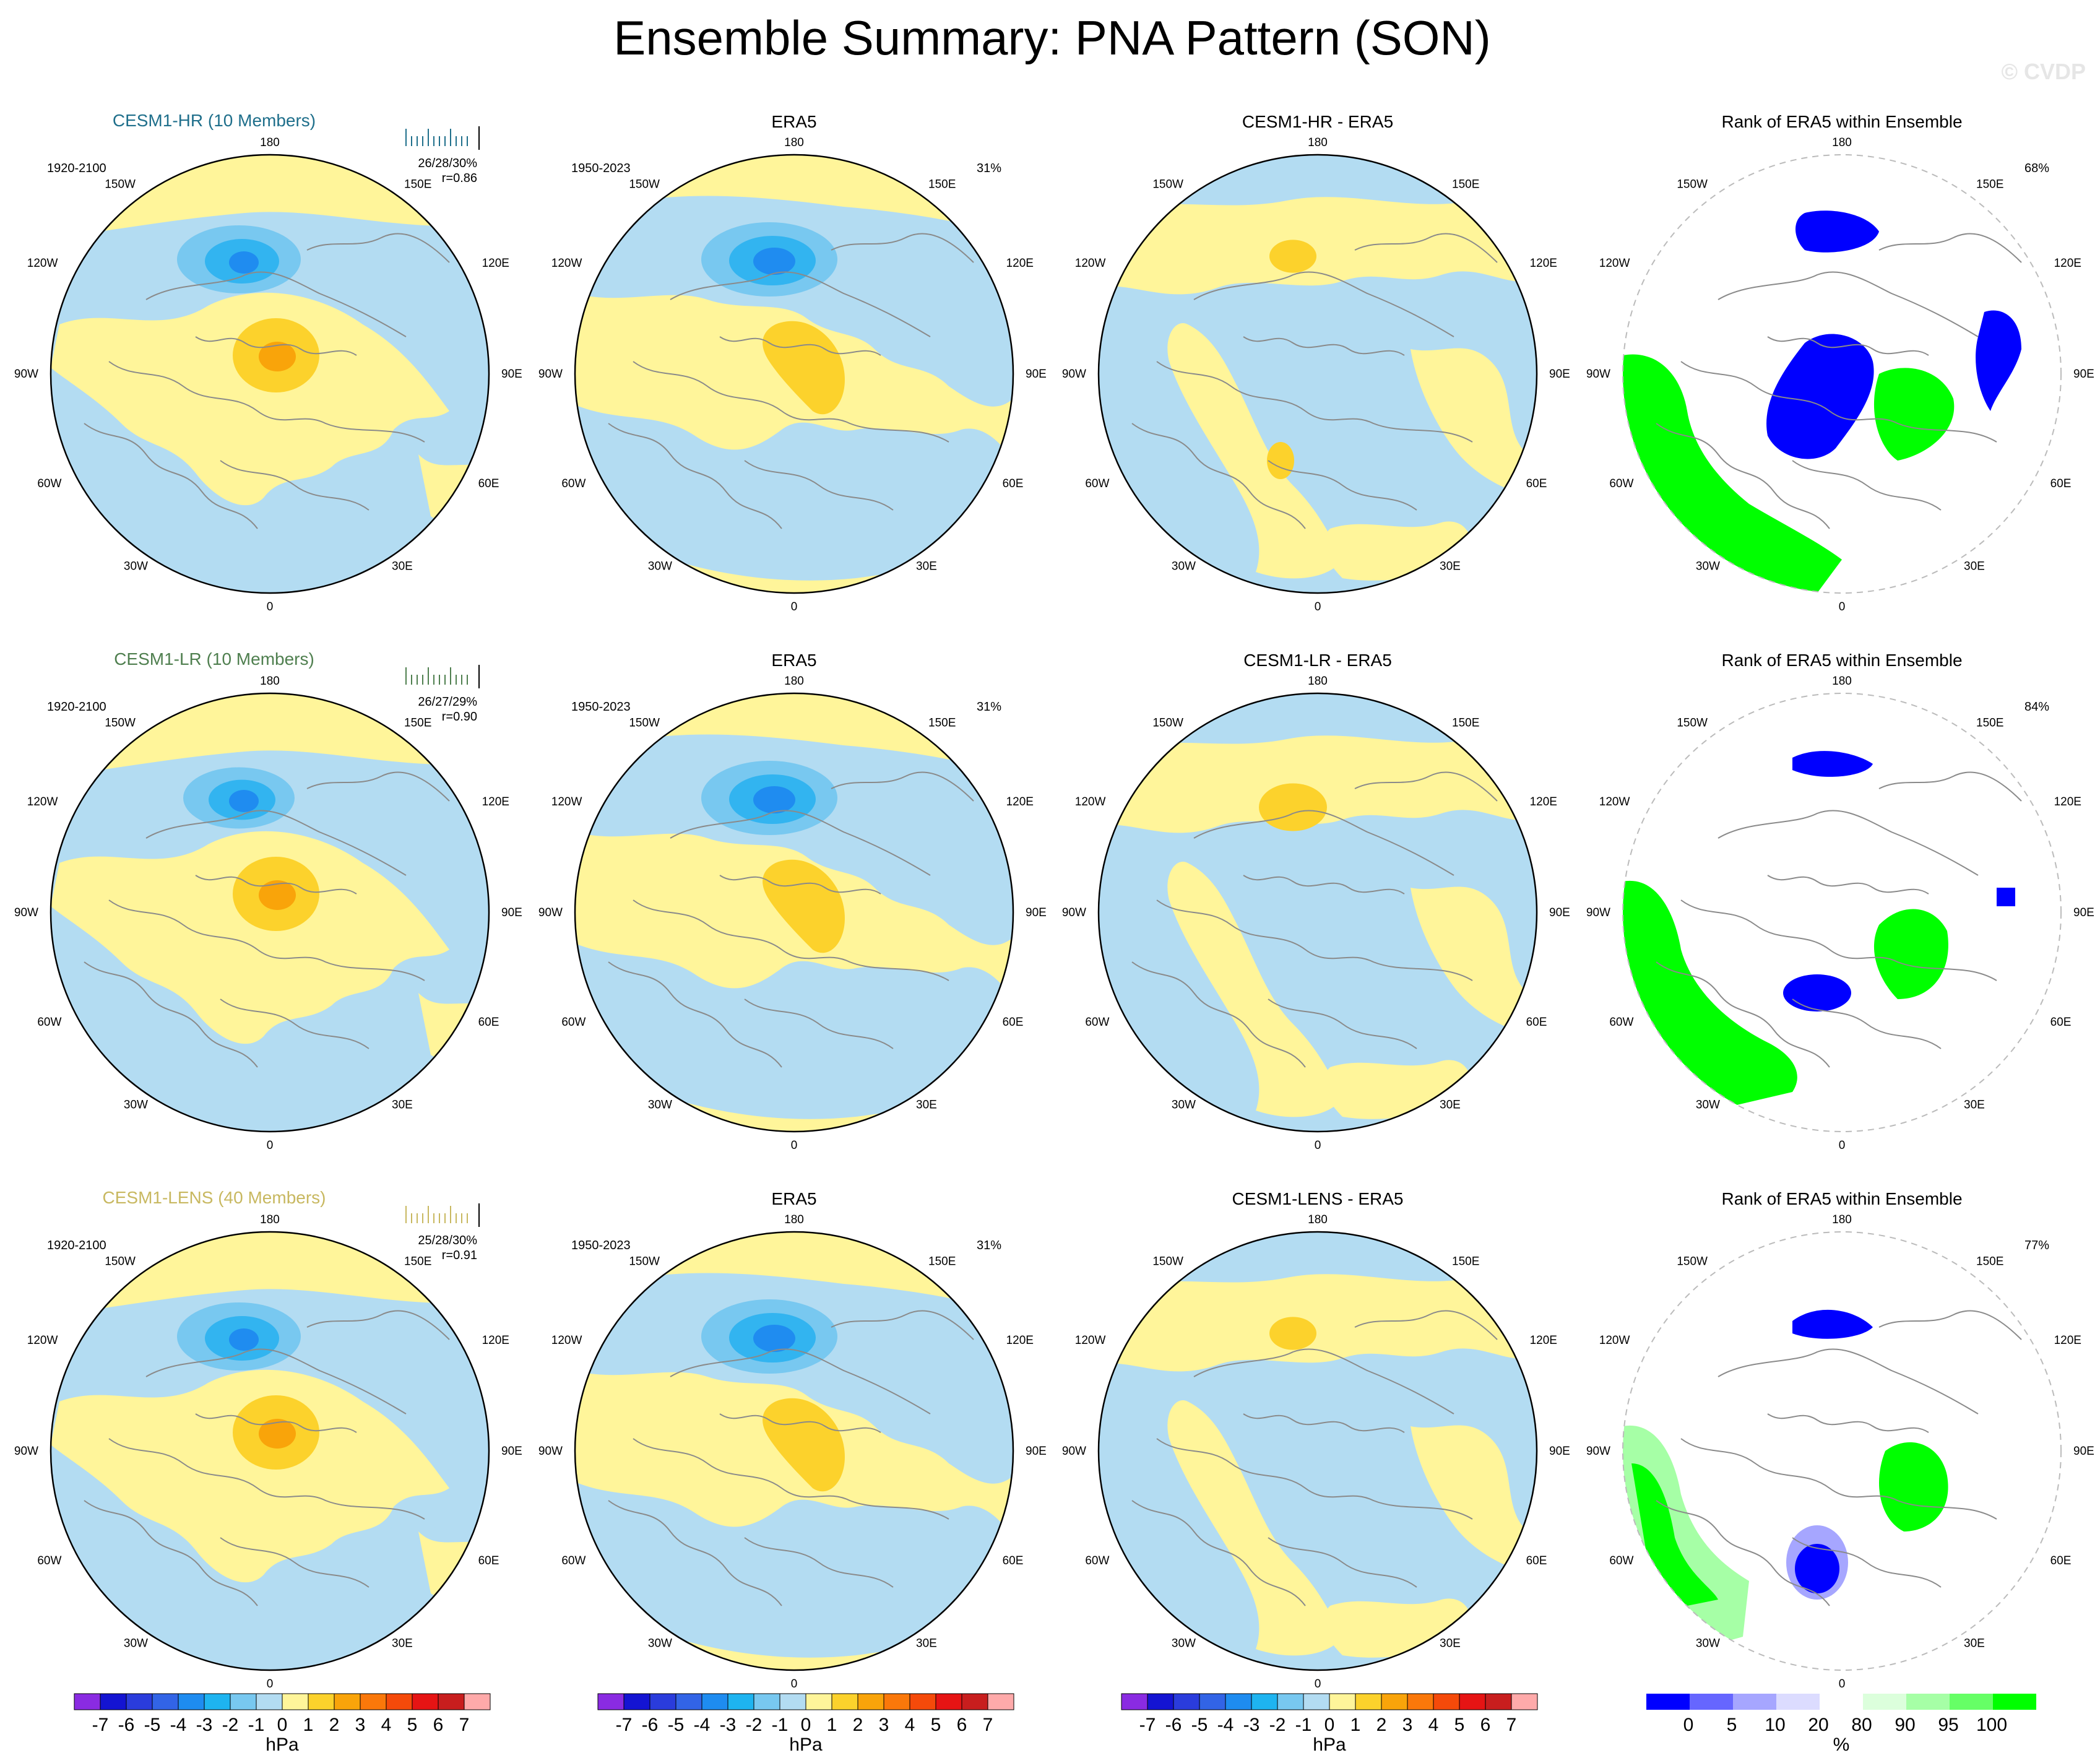  I want to click on colorbar-tick-label: 7, so click(464, 1725).